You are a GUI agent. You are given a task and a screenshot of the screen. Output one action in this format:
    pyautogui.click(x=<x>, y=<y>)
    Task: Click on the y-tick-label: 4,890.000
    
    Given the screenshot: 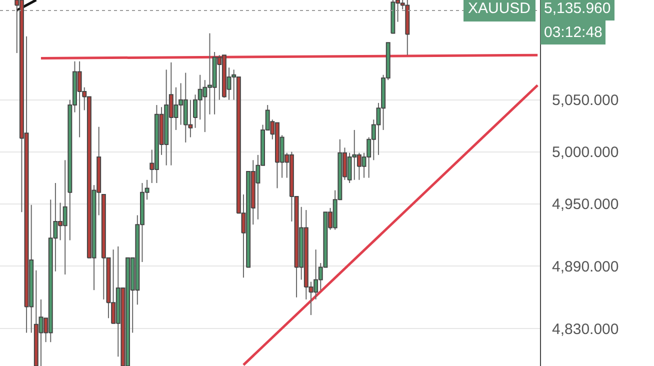 What is the action you would take?
    pyautogui.click(x=585, y=267)
    